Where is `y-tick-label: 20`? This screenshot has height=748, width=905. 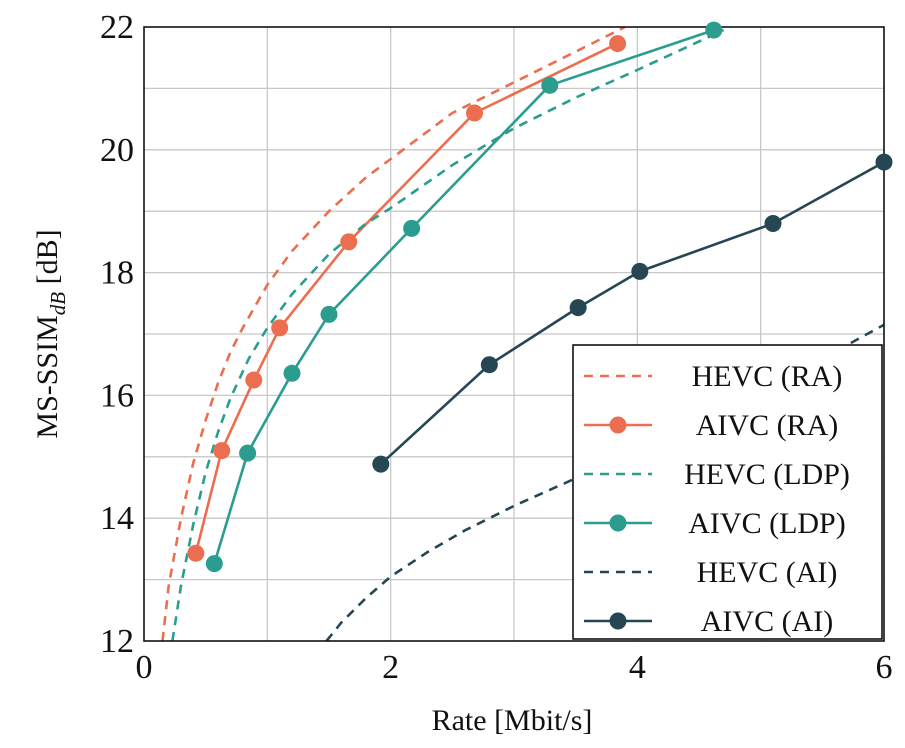 y-tick-label: 20 is located at coordinates (117, 150).